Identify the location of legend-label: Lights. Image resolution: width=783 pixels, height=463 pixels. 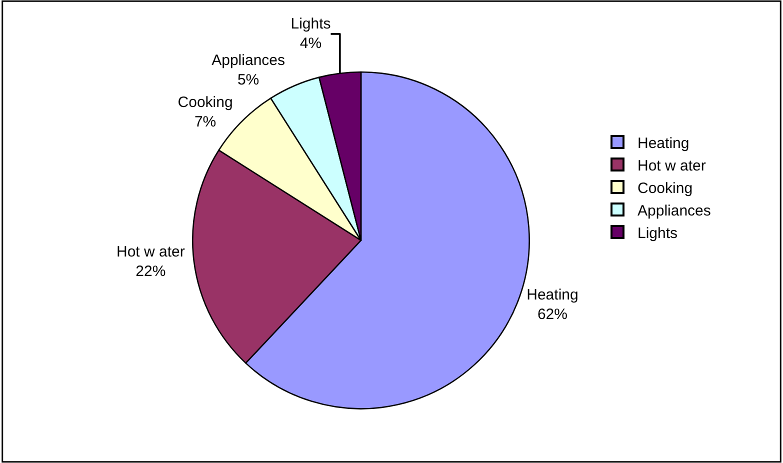
(658, 233).